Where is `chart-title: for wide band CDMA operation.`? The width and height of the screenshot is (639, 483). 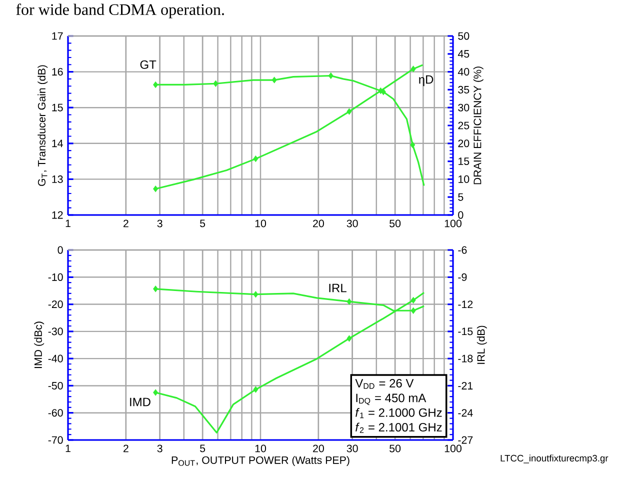
chart-title: for wide band CDMA operation. is located at coordinates (120, 11).